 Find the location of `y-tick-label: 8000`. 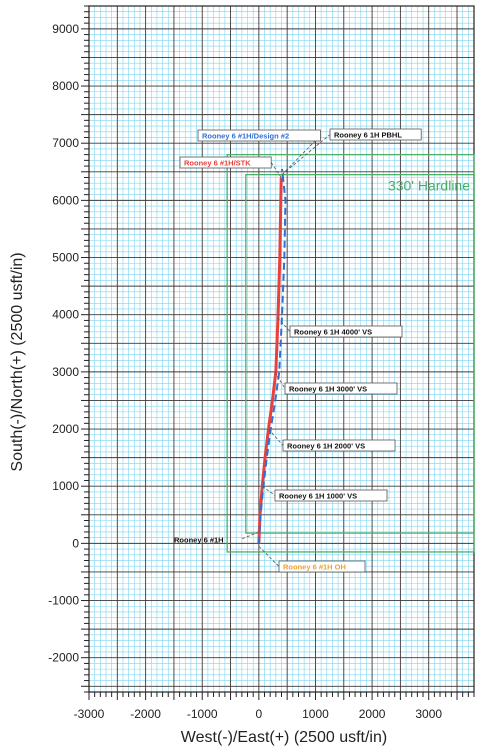

y-tick-label: 8000 is located at coordinates (65, 86).